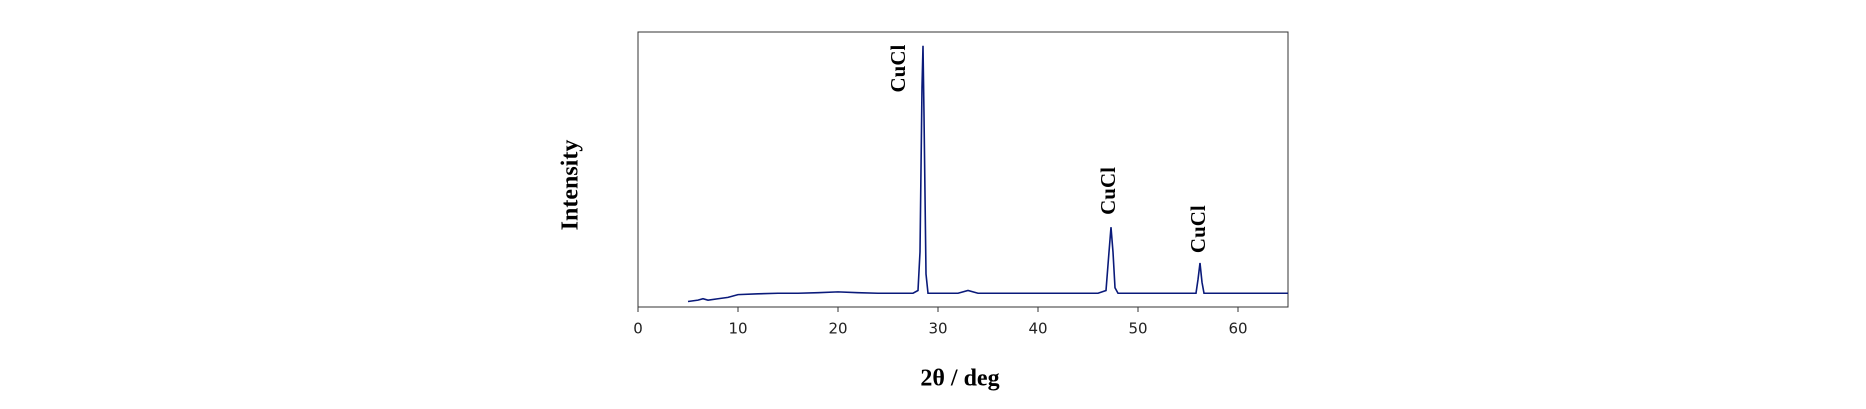 The height and width of the screenshot is (409, 1866). I want to click on y-axis-label: Intensity, so click(571, 185).